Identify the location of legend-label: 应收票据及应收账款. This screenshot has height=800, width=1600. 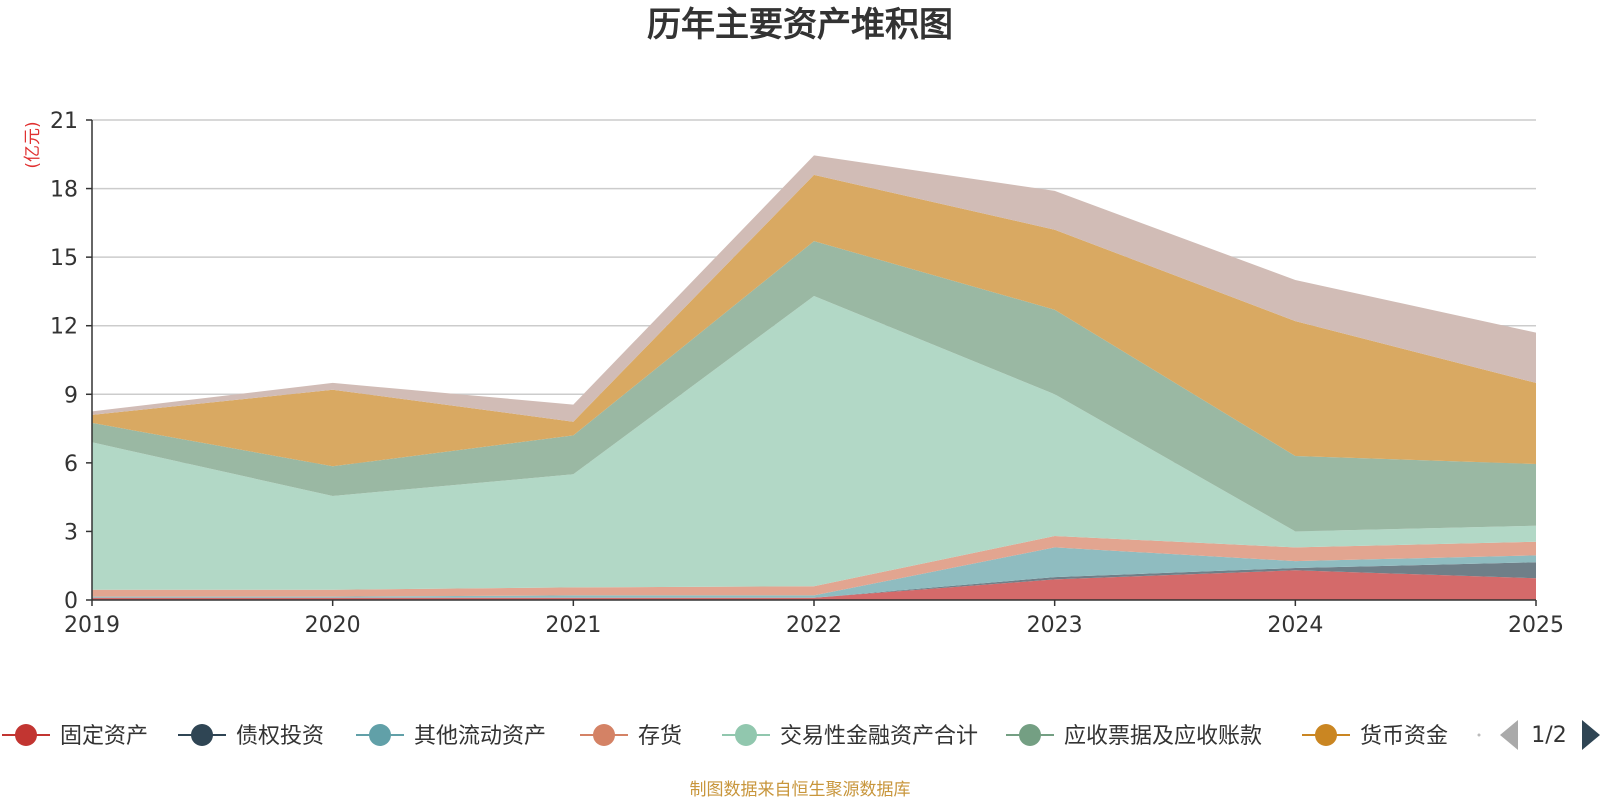
(1163, 736).